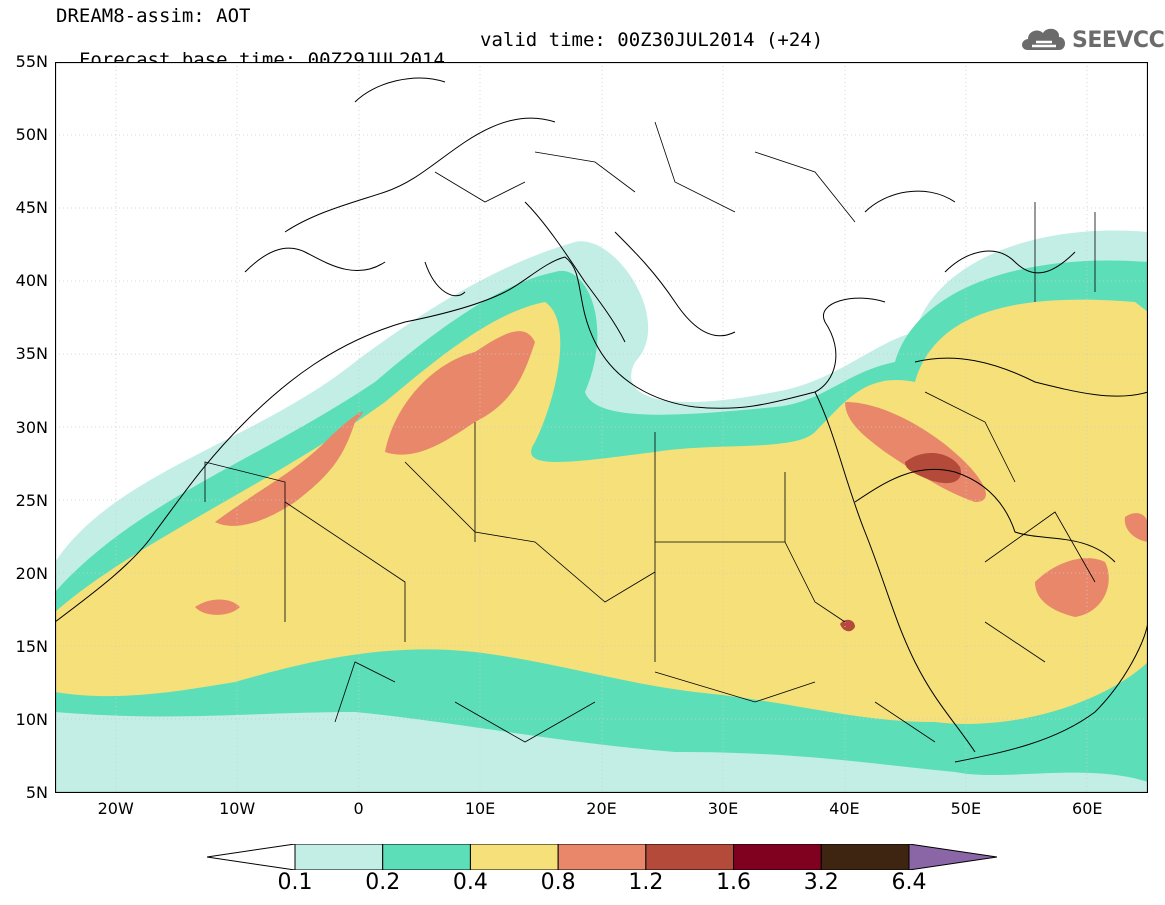 Image resolution: width=1165 pixels, height=905 pixels. What do you see at coordinates (31, 281) in the screenshot?
I see `lat-tick-label: 40N` at bounding box center [31, 281].